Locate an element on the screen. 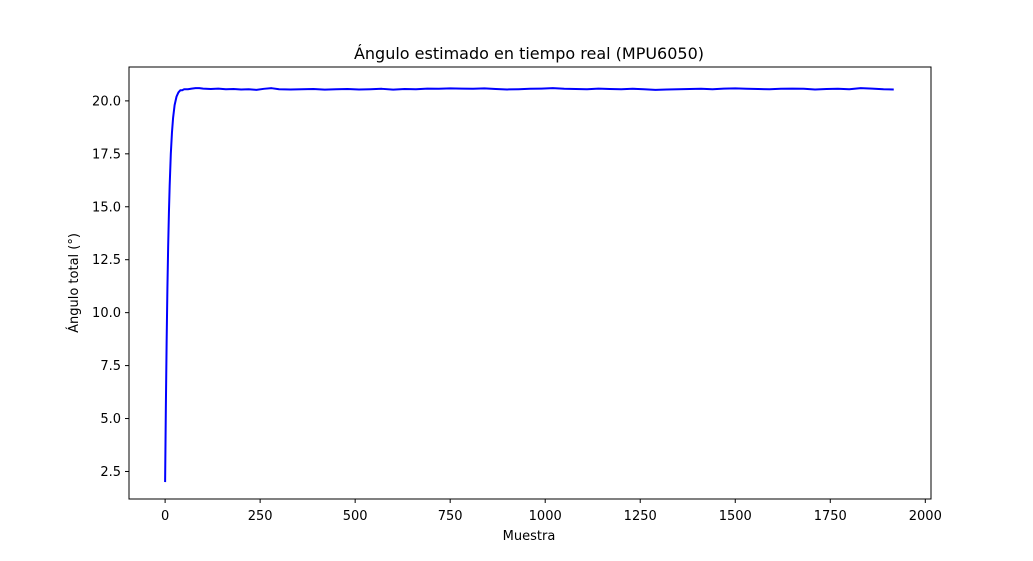 Image resolution: width=1033 pixels, height=561 pixels. x-tick-label: 1750 is located at coordinates (830, 516).